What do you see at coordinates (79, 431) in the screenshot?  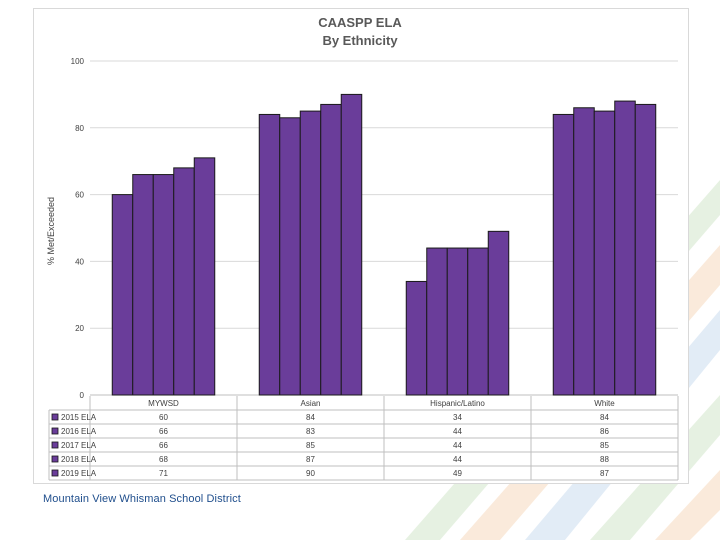 I see `legend-label: 2016 ELA` at bounding box center [79, 431].